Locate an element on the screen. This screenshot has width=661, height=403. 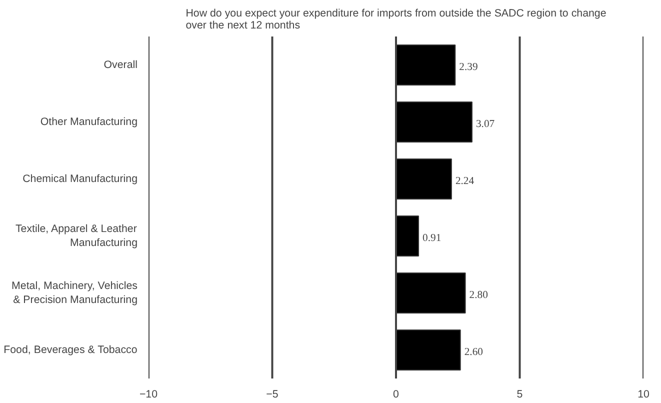
y-tick-label: Food, Beverages & Tobacco is located at coordinates (71, 350).